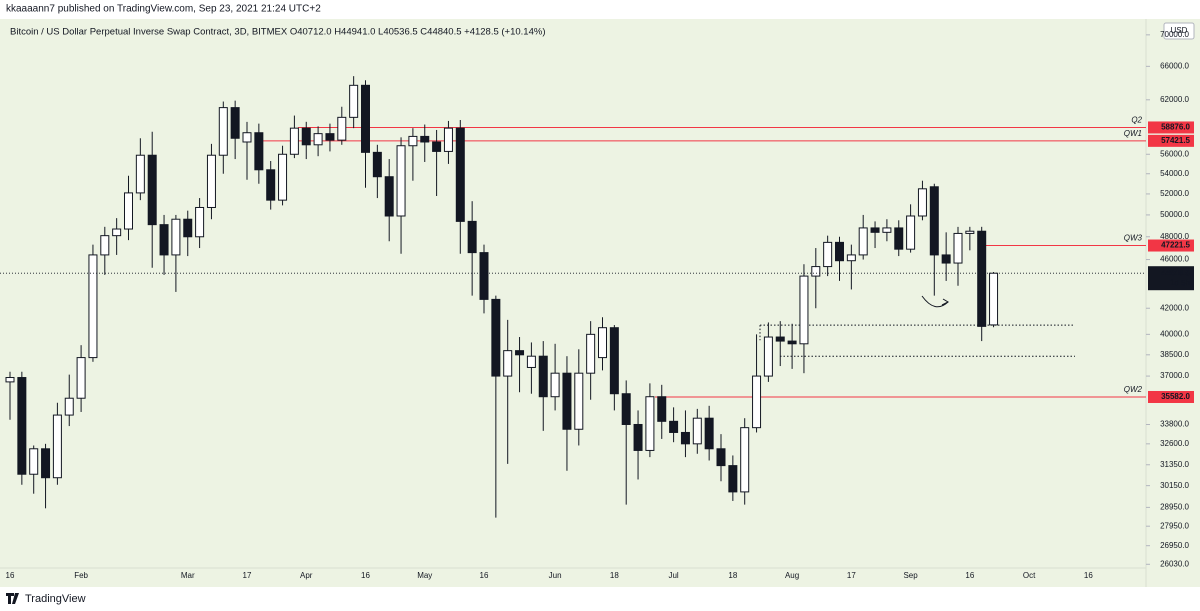 This screenshot has height=611, width=1200. Describe the element at coordinates (81, 575) in the screenshot. I see `x-tick-label: Feb` at that location.